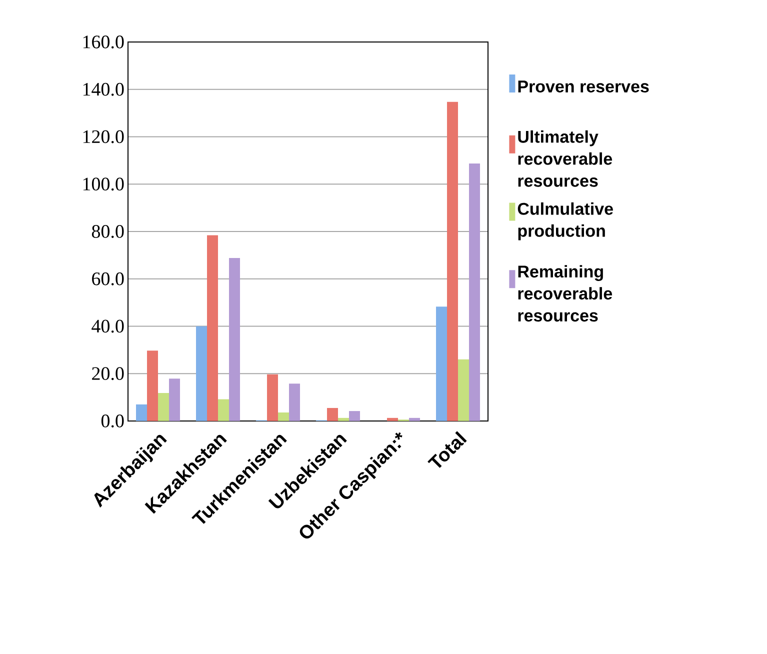 The image size is (767, 654). I want to click on y-tick-label: 40.0, so click(108, 326).